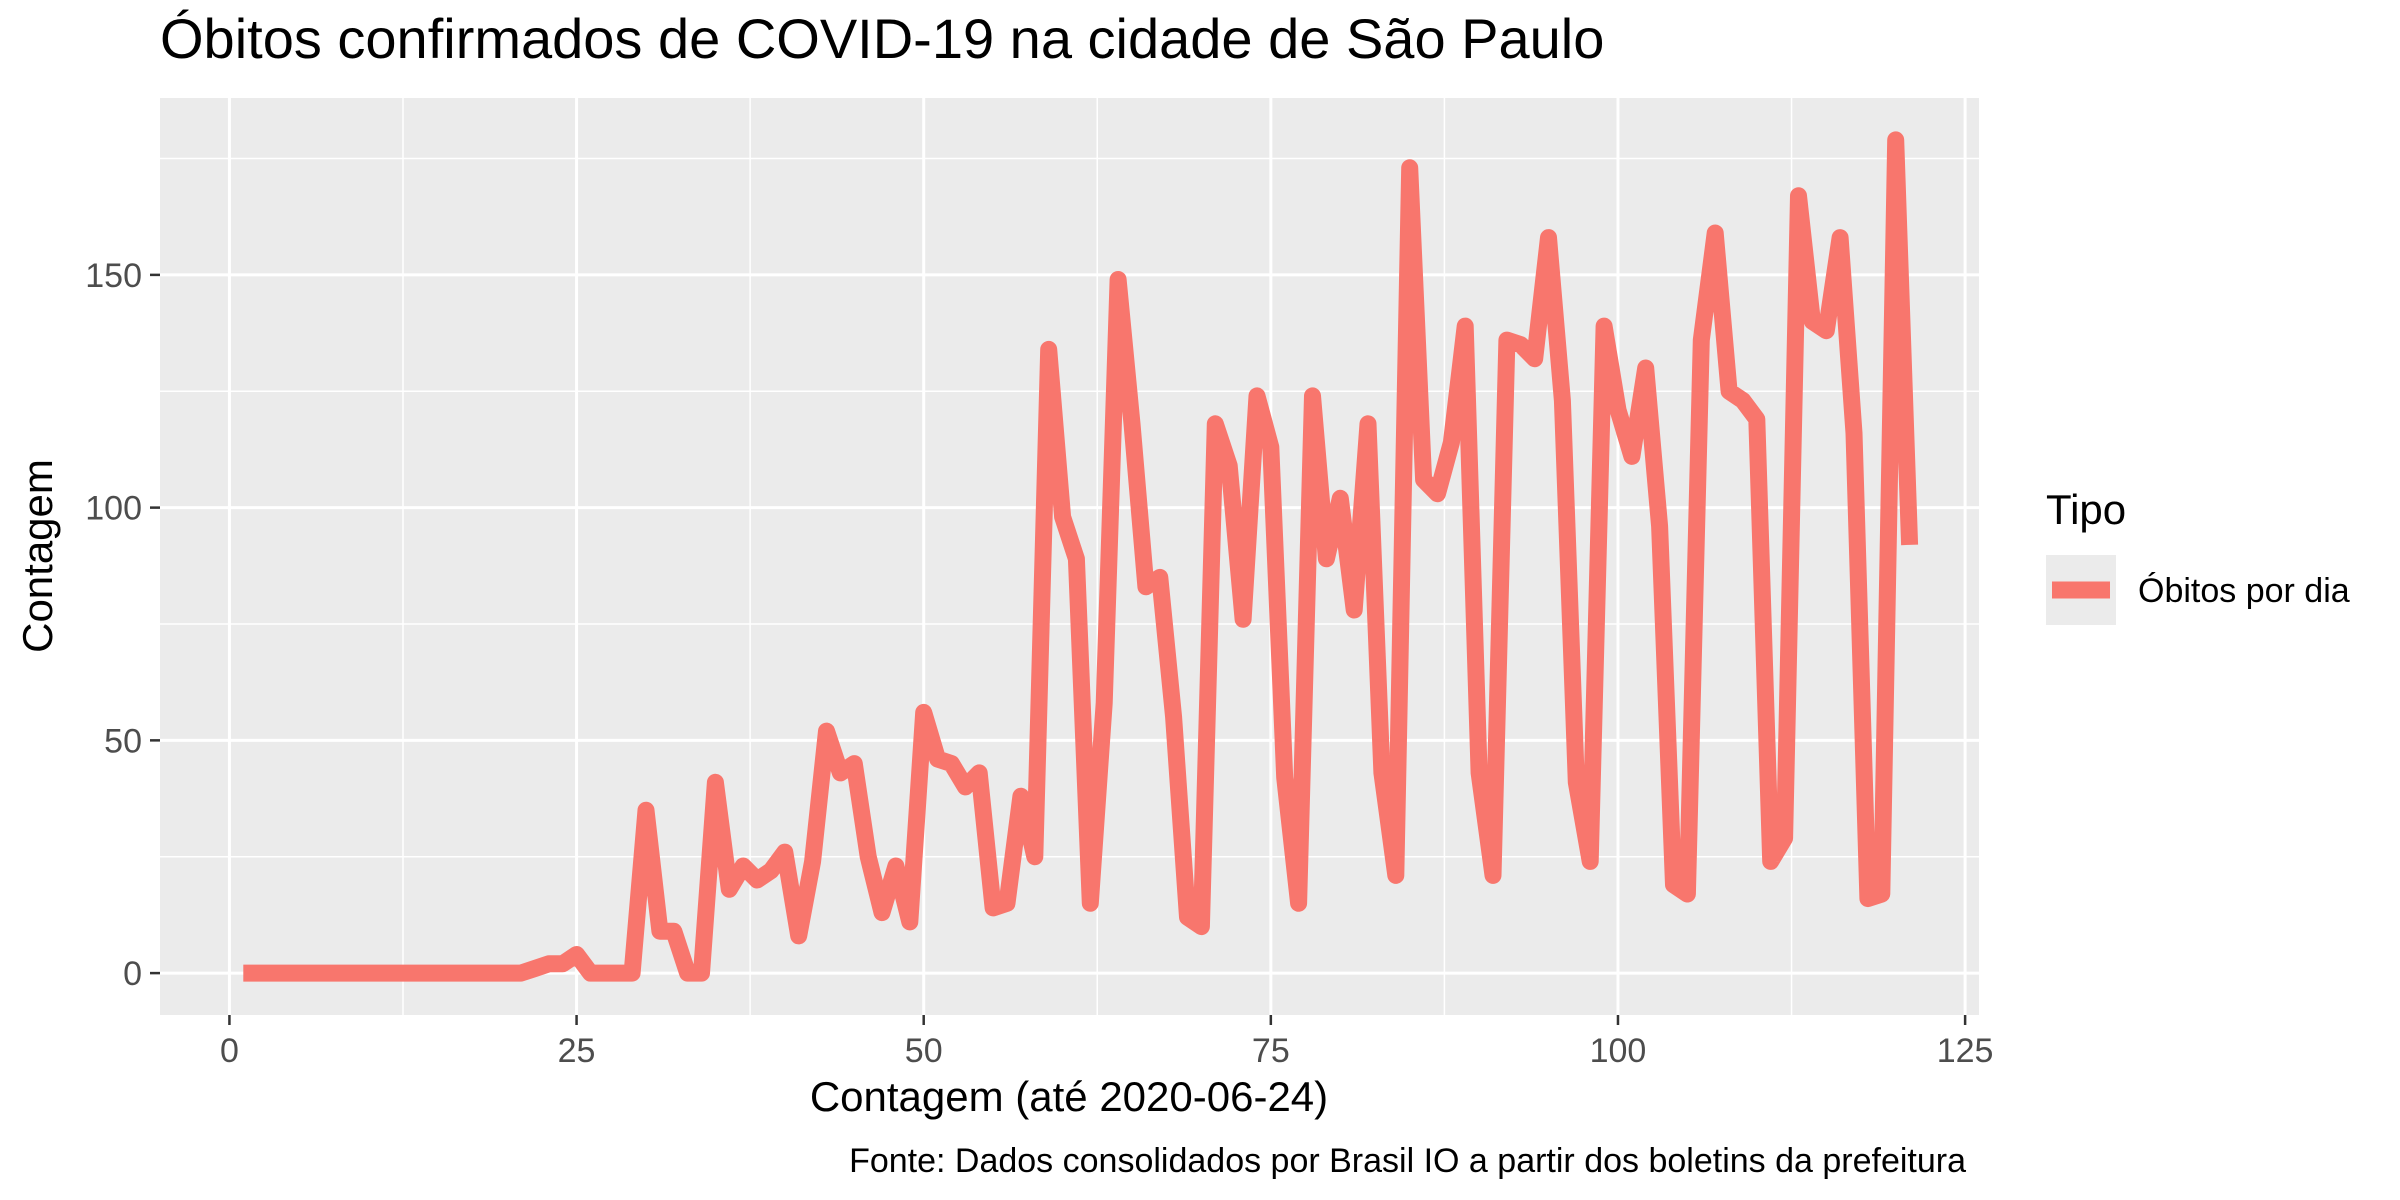 This screenshot has width=2400, height=1200. I want to click on x-tick-label: 0, so click(229, 1051).